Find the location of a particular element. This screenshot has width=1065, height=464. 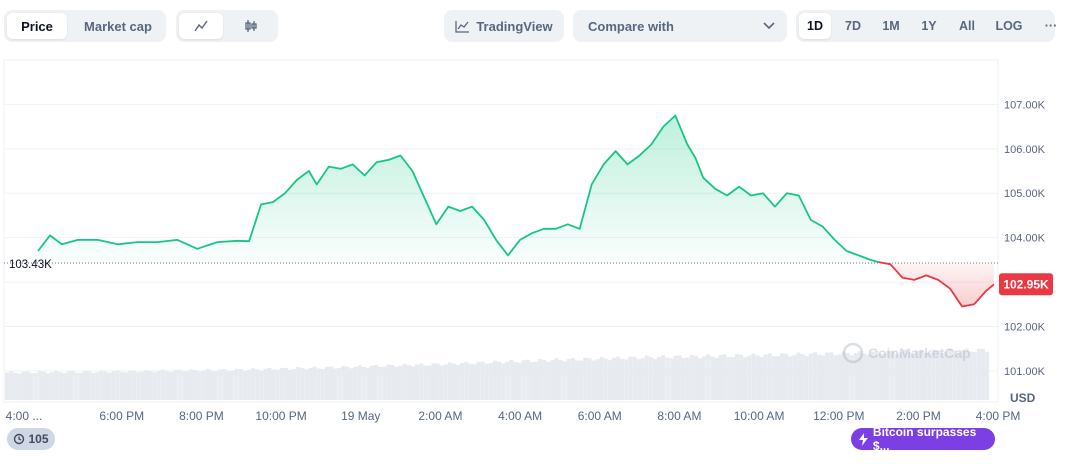

candlestick-icon is located at coordinates (251, 26).